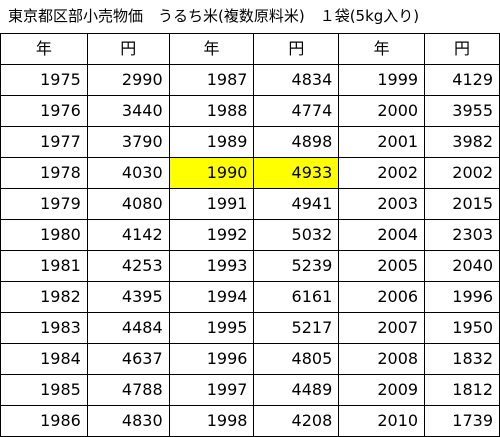 The width and height of the screenshot is (500, 437). I want to click on header-yen-2: 円, so click(296, 49).